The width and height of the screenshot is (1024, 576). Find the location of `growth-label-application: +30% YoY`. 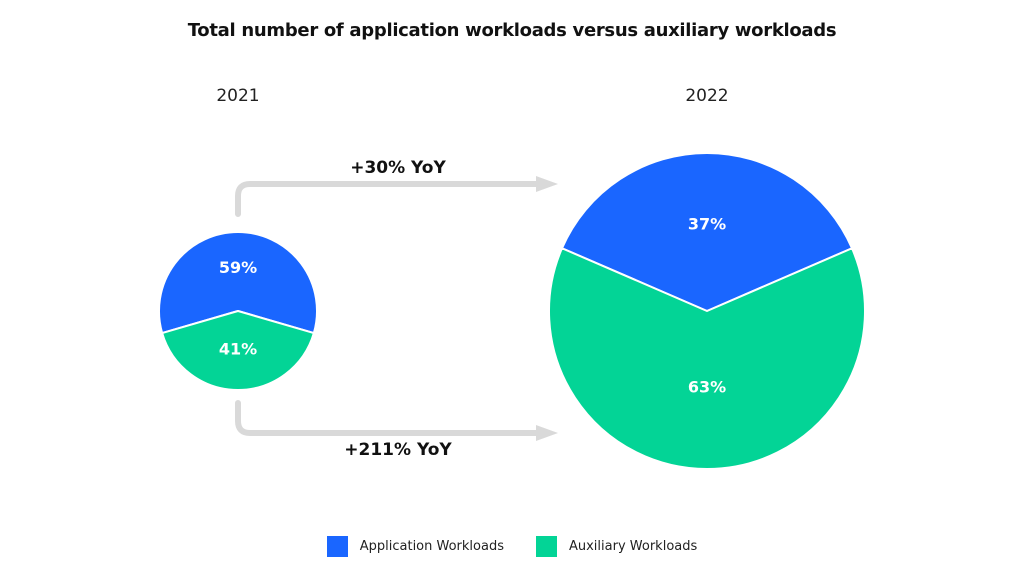

growth-label-application: +30% YoY is located at coordinates (398, 168).